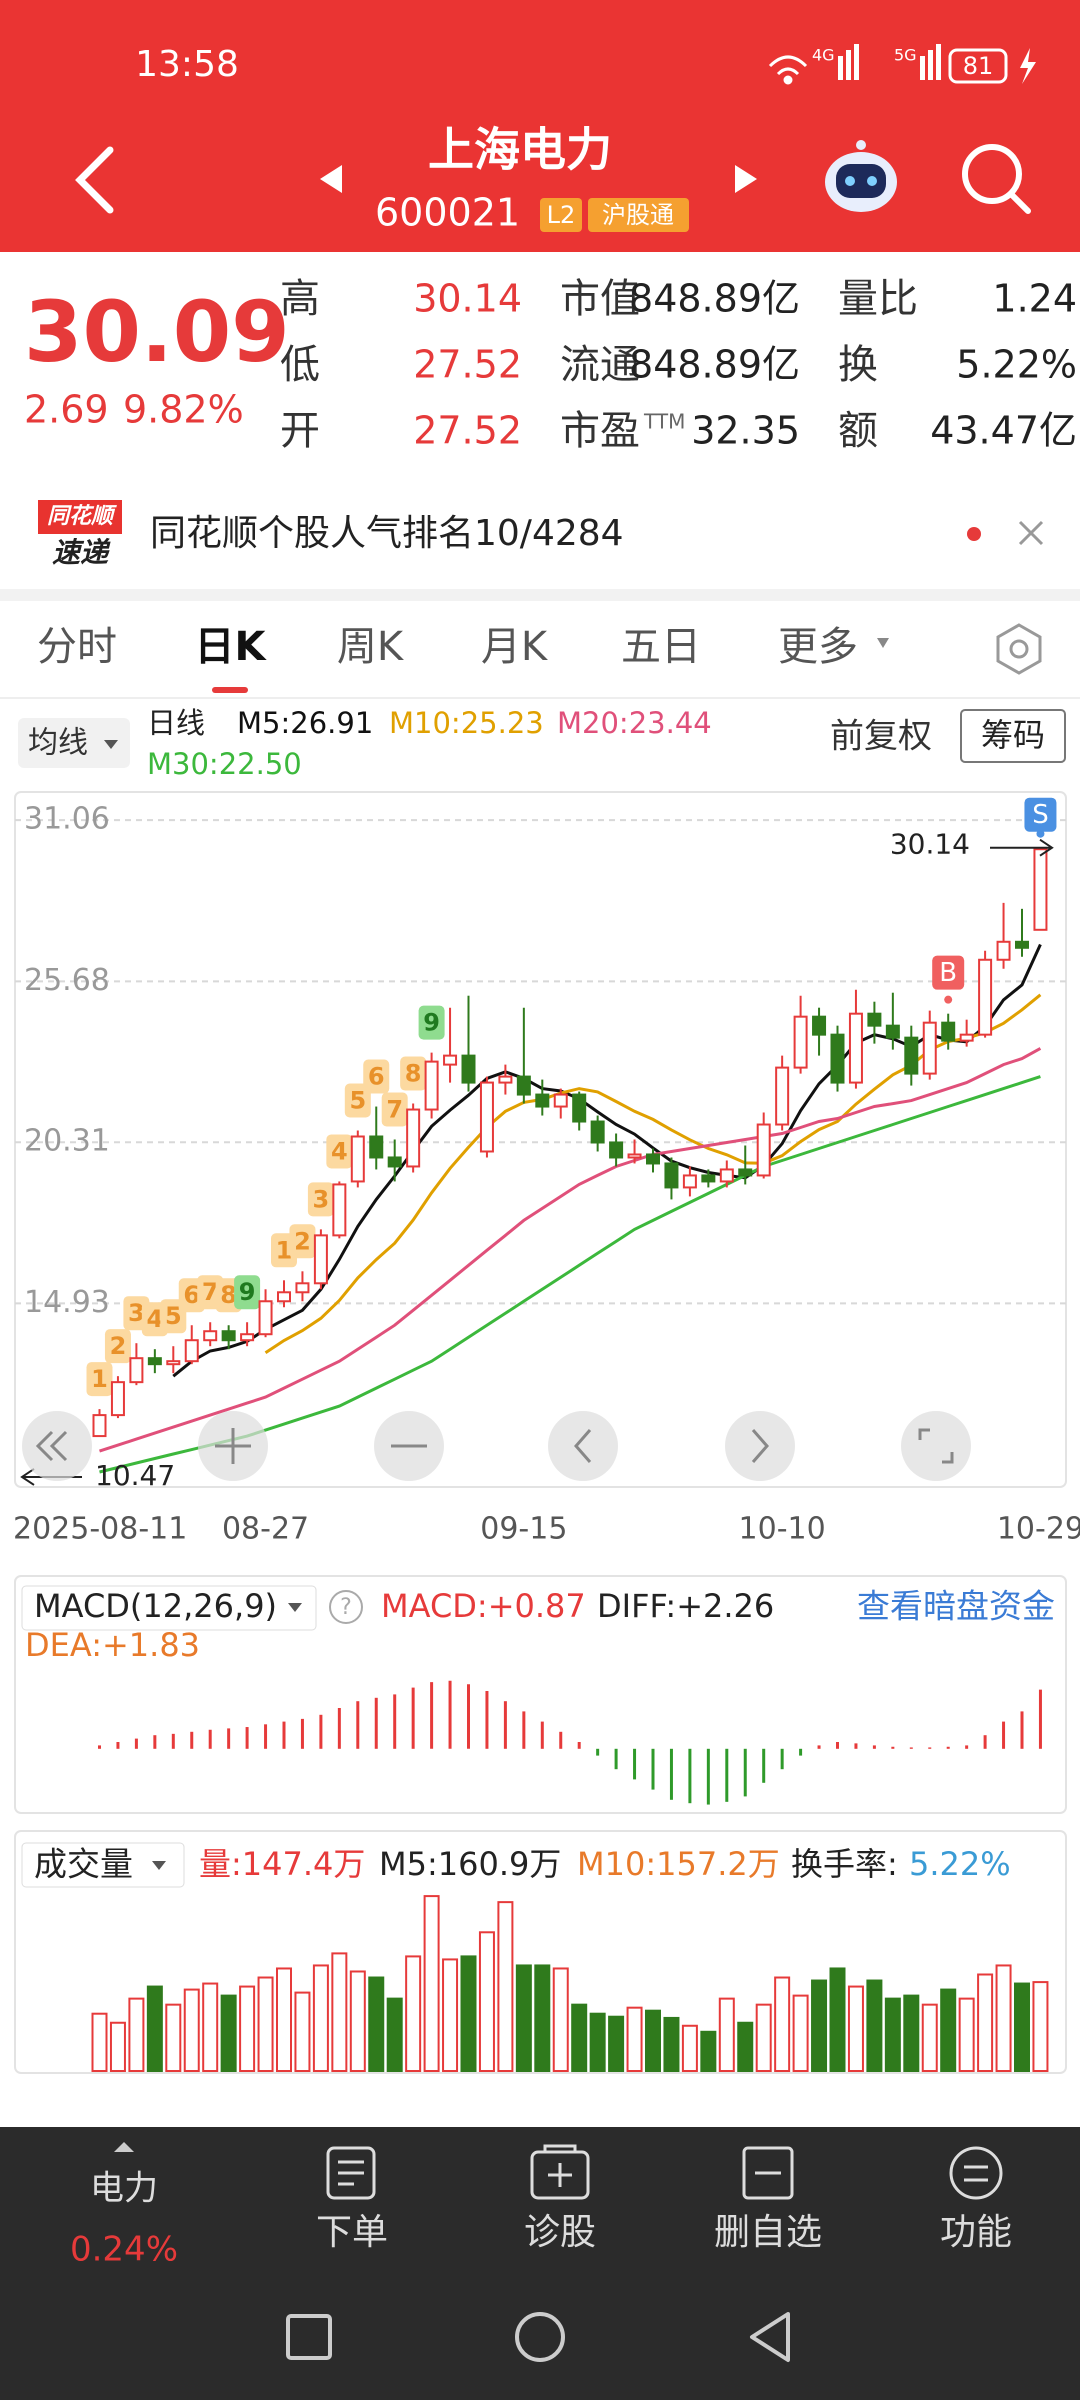 This screenshot has width=1080, height=2400. Describe the element at coordinates (83, 1864) in the screenshot. I see `volume-selector-label: 成交量` at that location.